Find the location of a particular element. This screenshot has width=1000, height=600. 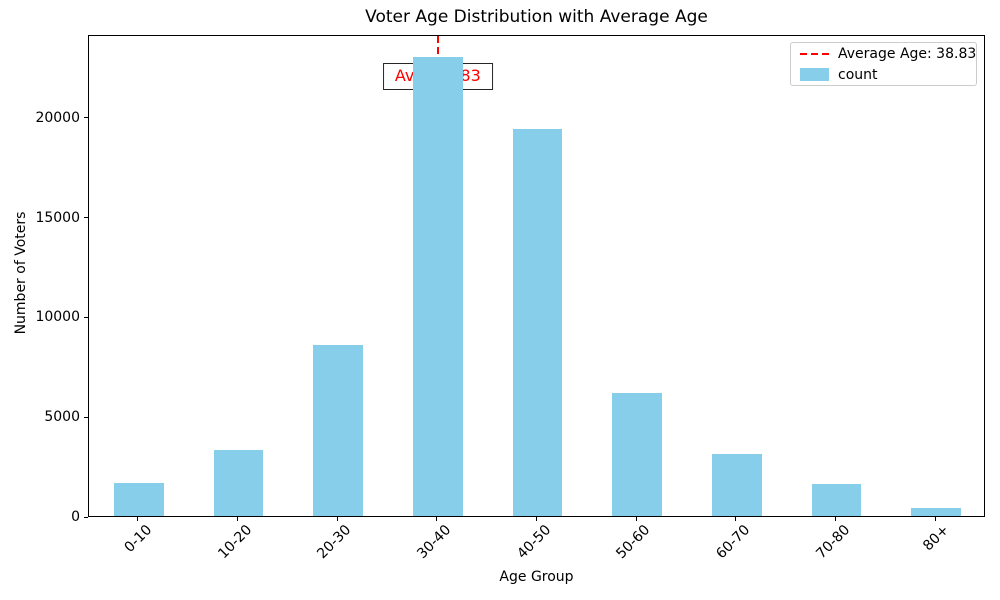

color-patch-marker-icon is located at coordinates (814, 74).